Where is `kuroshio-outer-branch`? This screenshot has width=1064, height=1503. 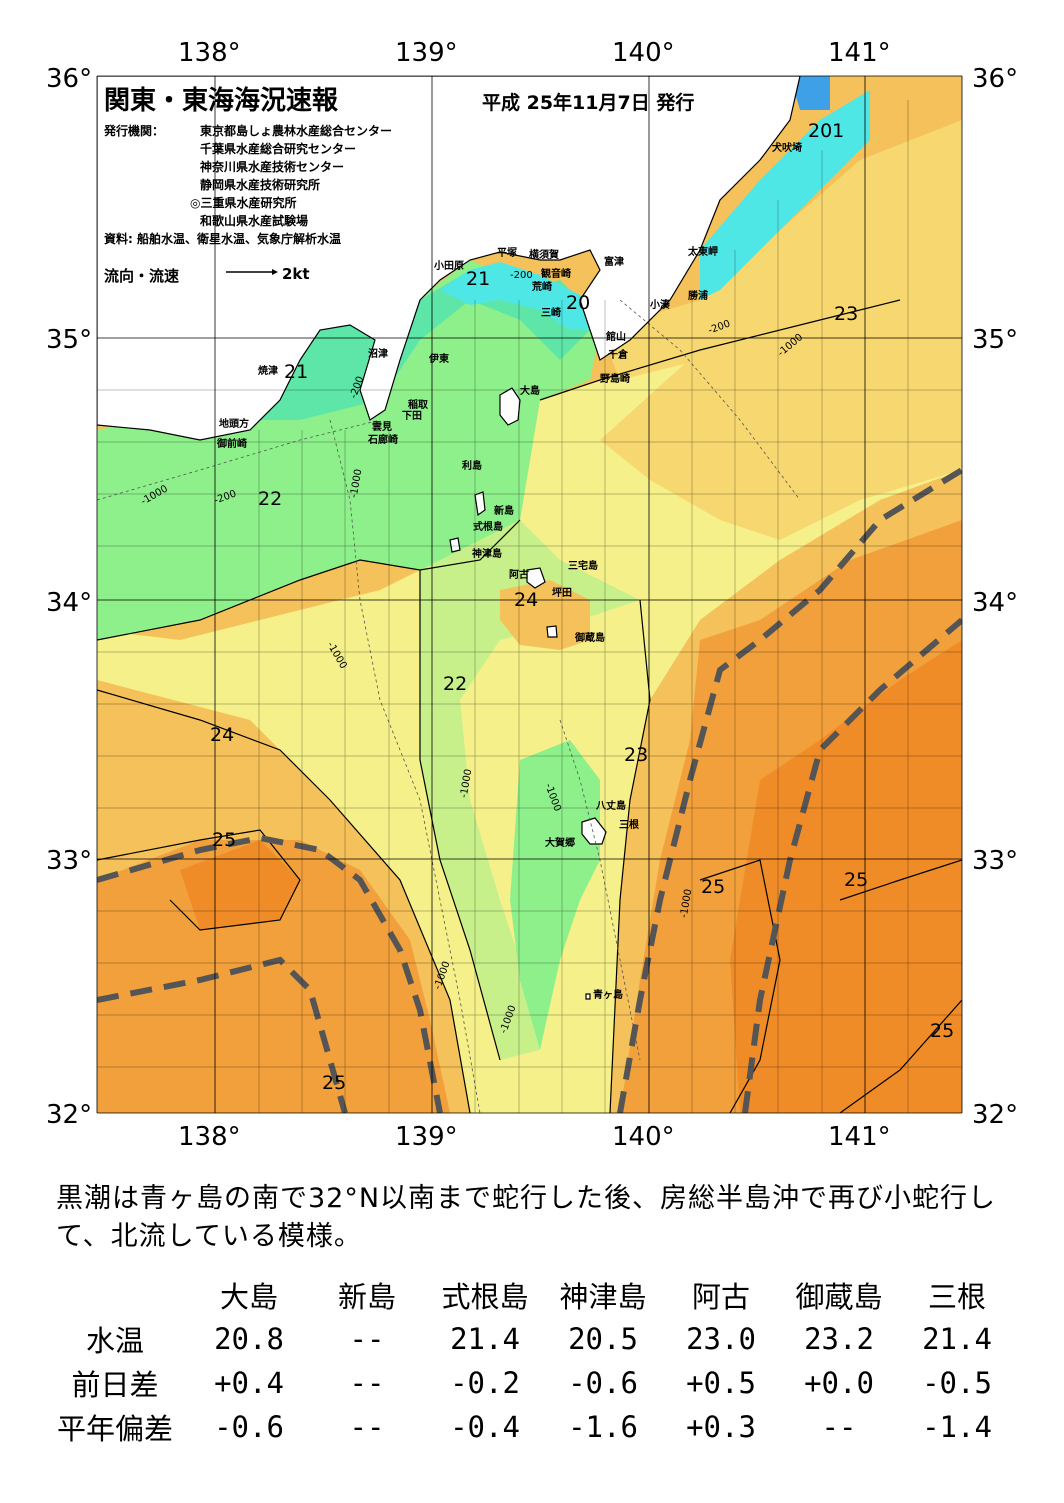 kuroshio-outer-branch is located at coordinates (852, 865).